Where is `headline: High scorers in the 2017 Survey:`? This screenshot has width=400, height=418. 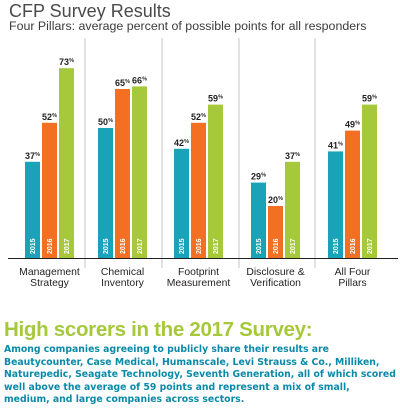
headline: High scorers in the 2017 Survey: is located at coordinates (158, 329).